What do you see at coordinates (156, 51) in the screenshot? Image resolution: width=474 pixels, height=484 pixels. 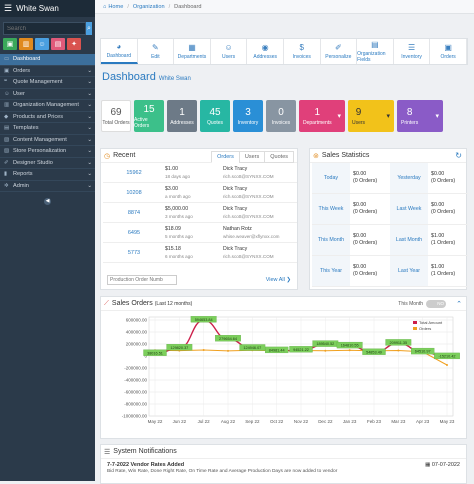 I see `tab-edit: ✎ Edit` at bounding box center [156, 51].